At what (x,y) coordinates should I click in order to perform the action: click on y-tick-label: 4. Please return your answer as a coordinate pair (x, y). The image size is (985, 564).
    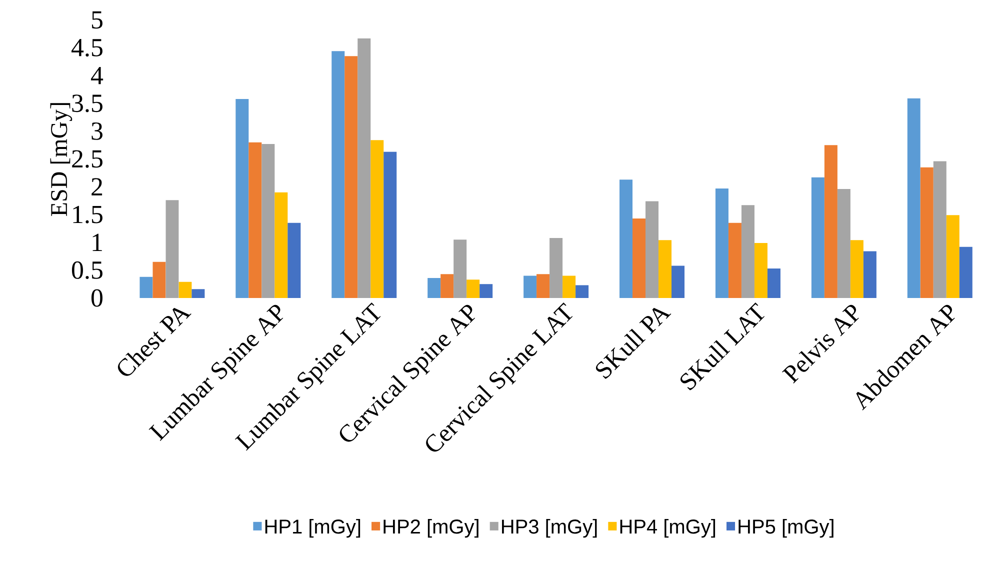
    Looking at the image, I should click on (97, 75).